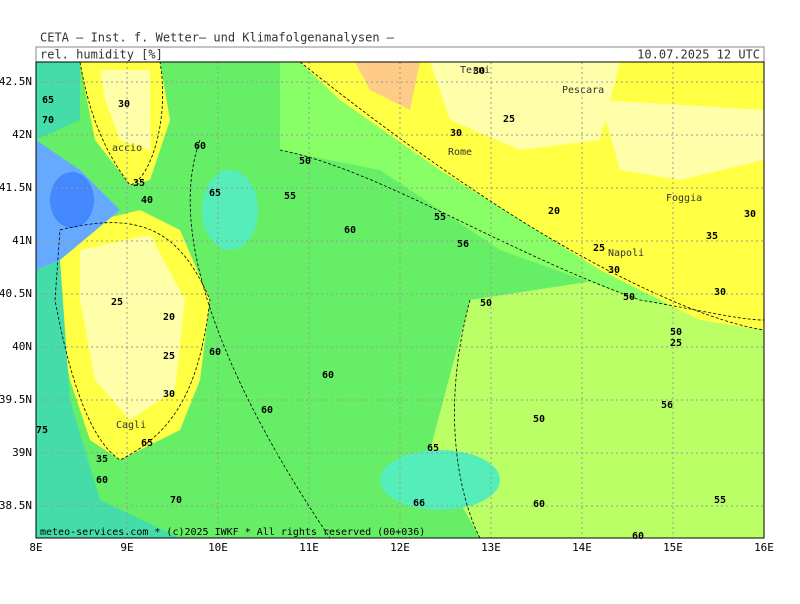  What do you see at coordinates (126, 547) in the screenshot?
I see `lon-label: 9E` at bounding box center [126, 547].